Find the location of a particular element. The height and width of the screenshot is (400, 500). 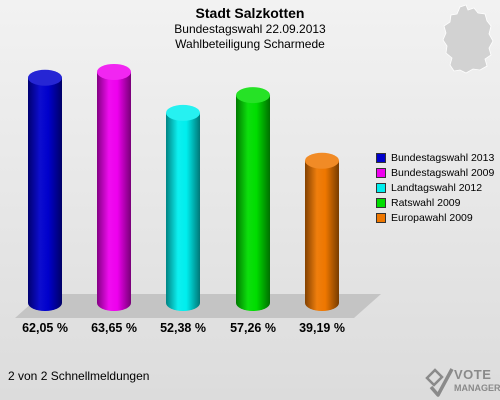

value-label: 62,05 % is located at coordinates (45, 328).